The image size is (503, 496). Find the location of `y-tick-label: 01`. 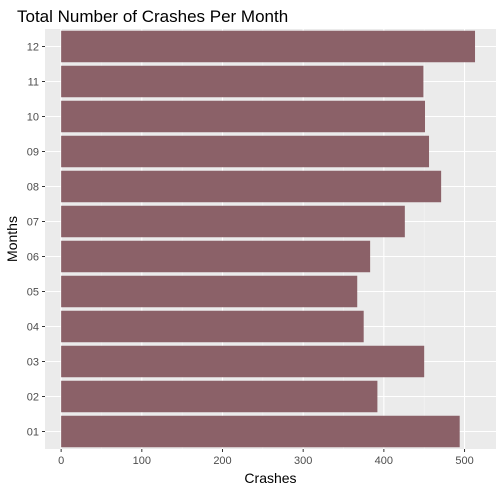

y-tick-label: 01 is located at coordinates (33, 433).